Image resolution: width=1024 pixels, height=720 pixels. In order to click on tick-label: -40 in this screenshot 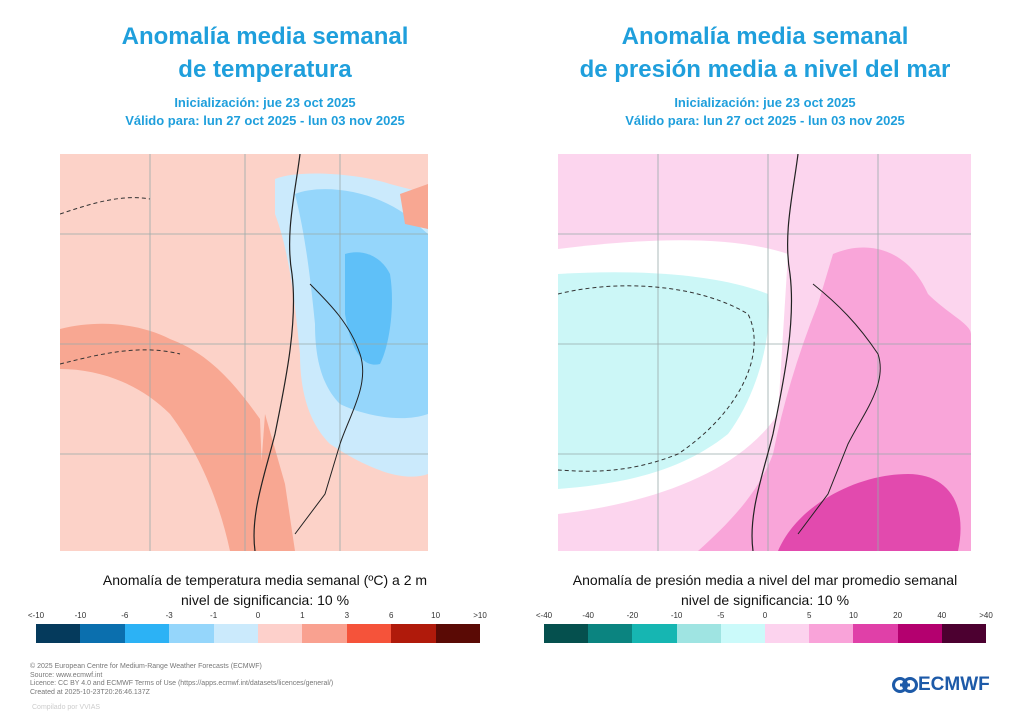, I will do `click(588, 615)`.